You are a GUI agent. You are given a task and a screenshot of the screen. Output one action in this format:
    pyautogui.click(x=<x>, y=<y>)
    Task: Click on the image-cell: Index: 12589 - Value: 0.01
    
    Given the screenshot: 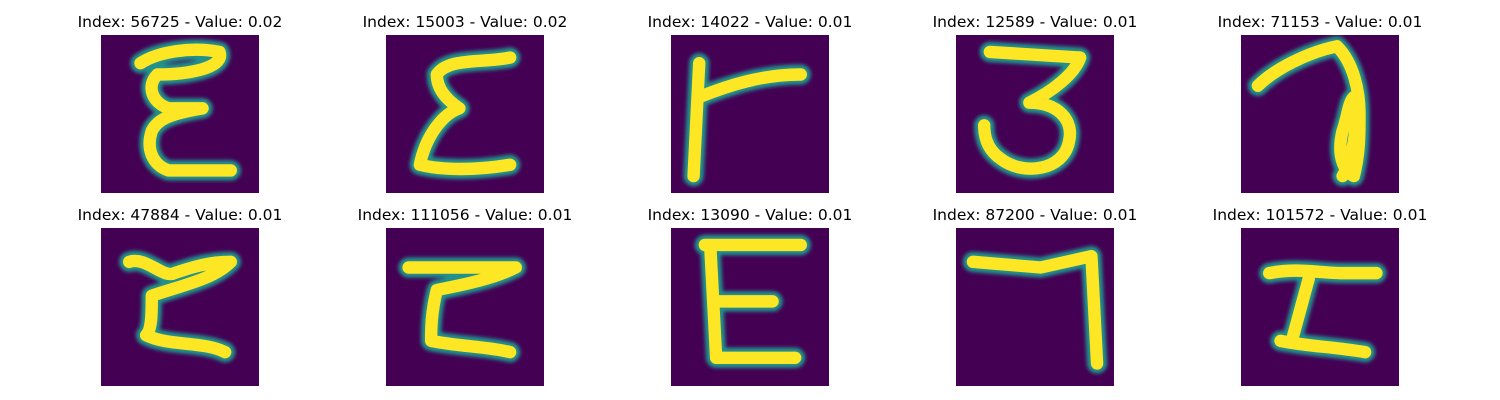 What is the action you would take?
    pyautogui.click(x=1035, y=103)
    